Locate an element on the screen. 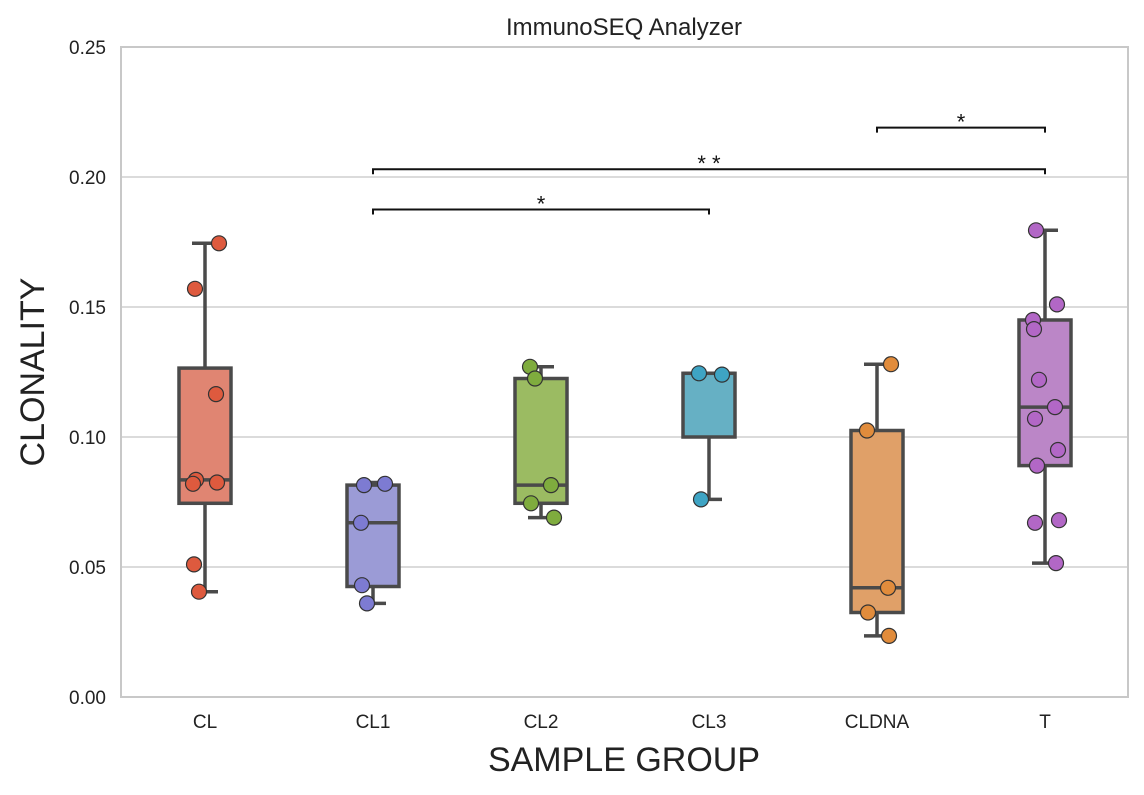 The height and width of the screenshot is (795, 1144). box-t is located at coordinates (1045, 396).